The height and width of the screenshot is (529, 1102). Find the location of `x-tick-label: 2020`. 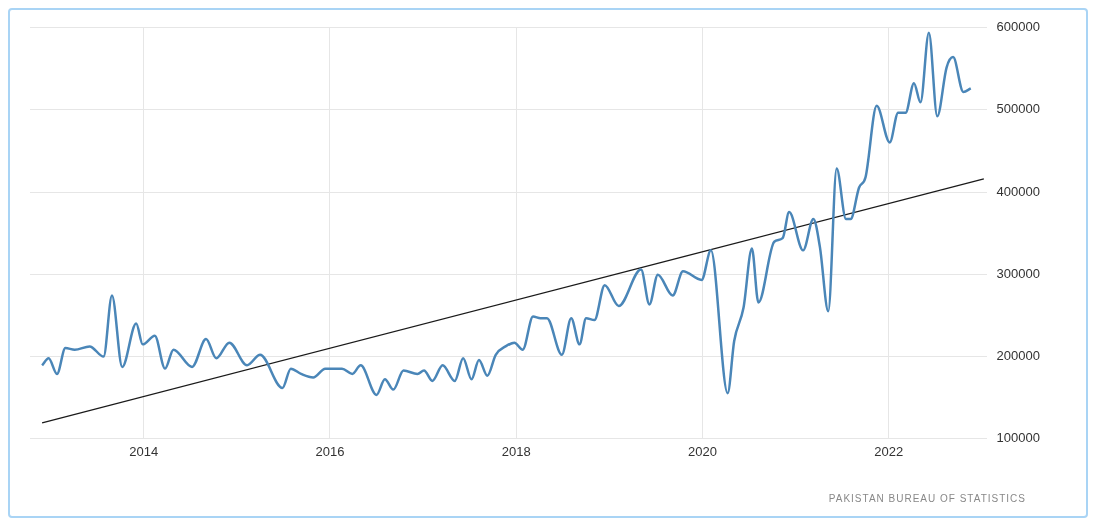

x-tick-label: 2020 is located at coordinates (702, 451).